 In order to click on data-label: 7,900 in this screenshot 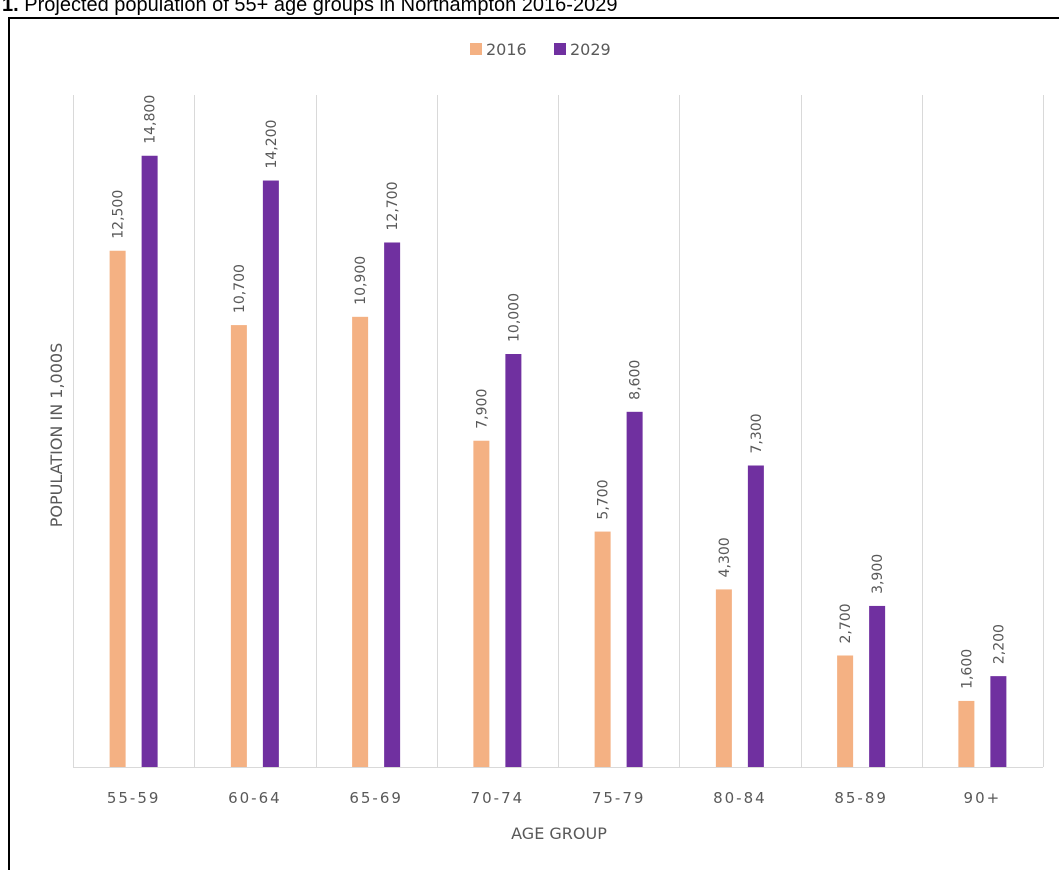, I will do `click(482, 409)`.